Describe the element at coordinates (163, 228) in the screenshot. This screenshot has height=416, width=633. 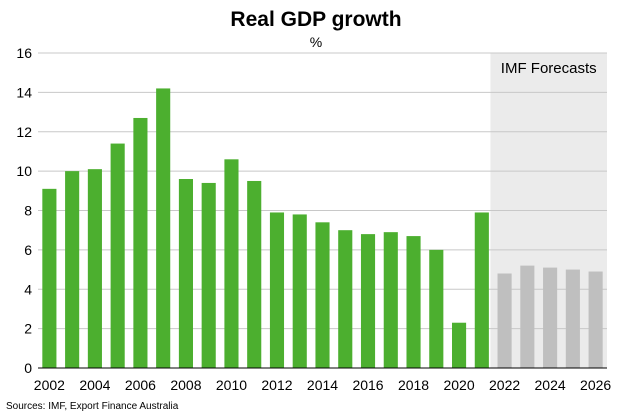
I see `bar-2007` at that location.